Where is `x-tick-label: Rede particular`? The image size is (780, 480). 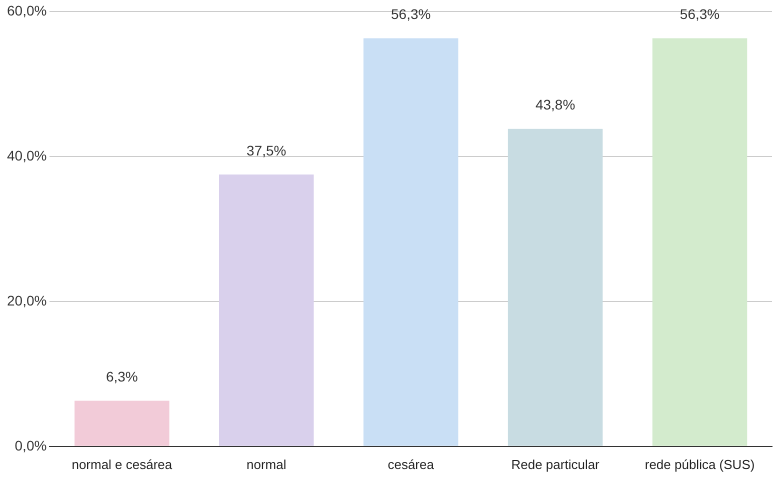
x-tick-label: Rede particular is located at coordinates (555, 464).